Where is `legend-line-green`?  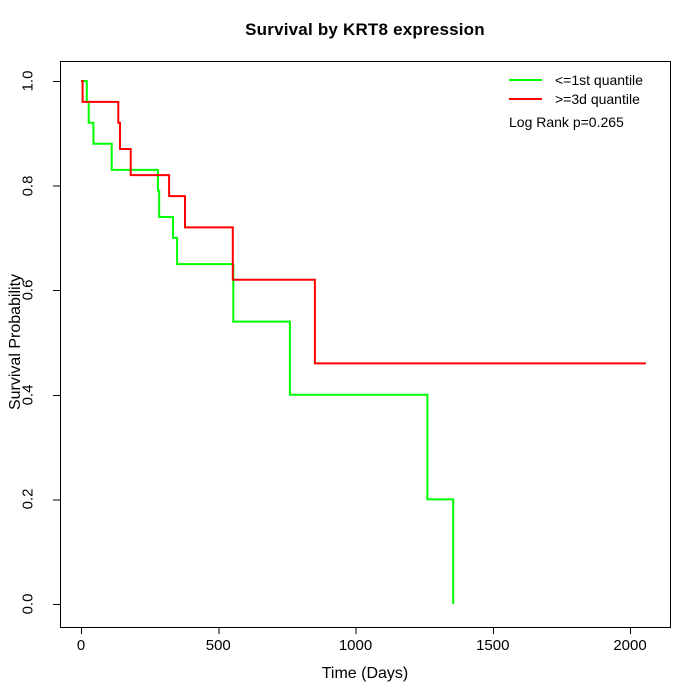 legend-line-green is located at coordinates (525, 79).